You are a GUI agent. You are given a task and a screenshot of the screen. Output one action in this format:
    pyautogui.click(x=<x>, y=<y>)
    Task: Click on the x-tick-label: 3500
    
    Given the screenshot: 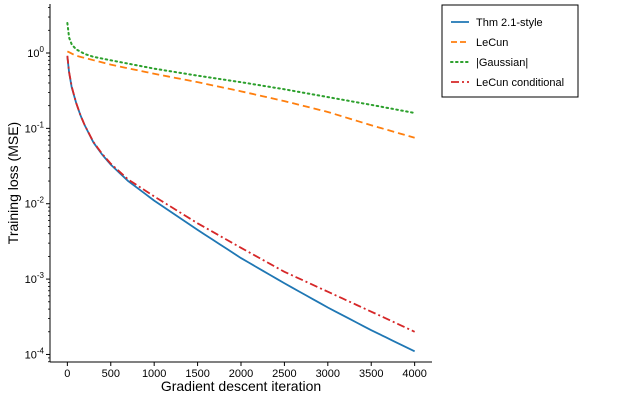 What is the action you would take?
    pyautogui.click(x=371, y=374)
    